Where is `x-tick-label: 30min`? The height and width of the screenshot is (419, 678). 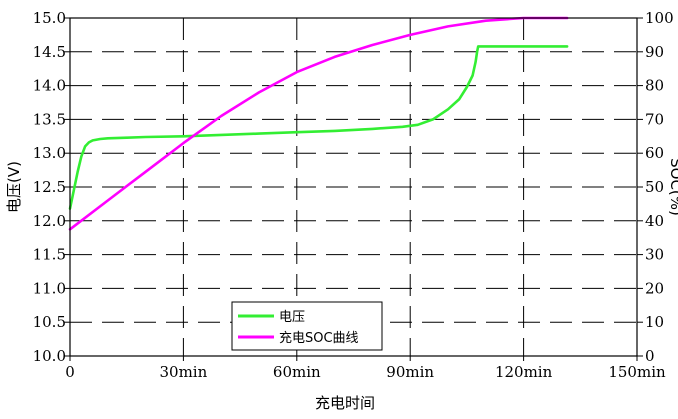 x-tick-label: 30min is located at coordinates (184, 372).